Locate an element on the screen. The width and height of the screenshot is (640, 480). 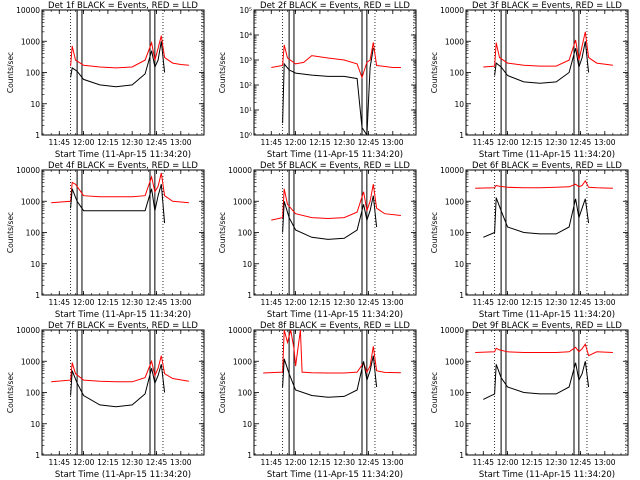
panel-title: Det 8f BLACK = Events, RED = LLD is located at coordinates (335, 326).